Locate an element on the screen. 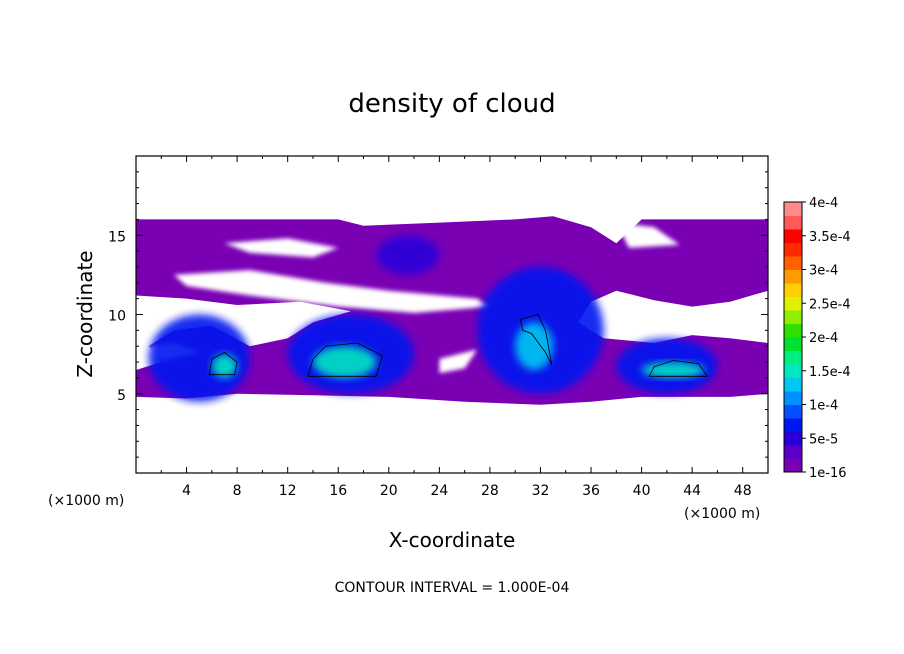  colorbar-label: 2.5e-4 is located at coordinates (830, 304).